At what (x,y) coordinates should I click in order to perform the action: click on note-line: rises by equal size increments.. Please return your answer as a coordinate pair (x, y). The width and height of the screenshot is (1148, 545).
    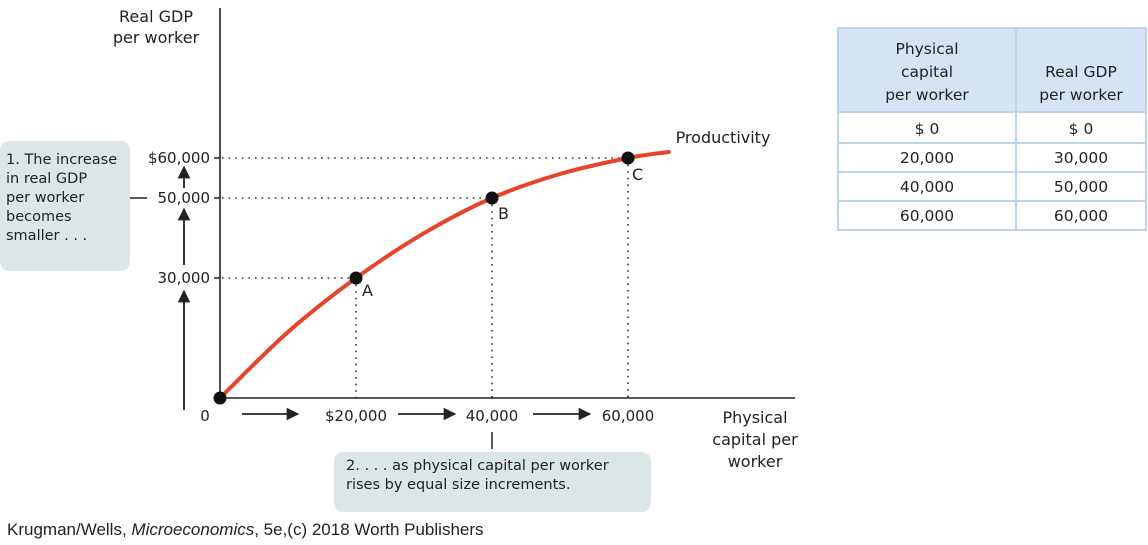
    Looking at the image, I should click on (458, 485).